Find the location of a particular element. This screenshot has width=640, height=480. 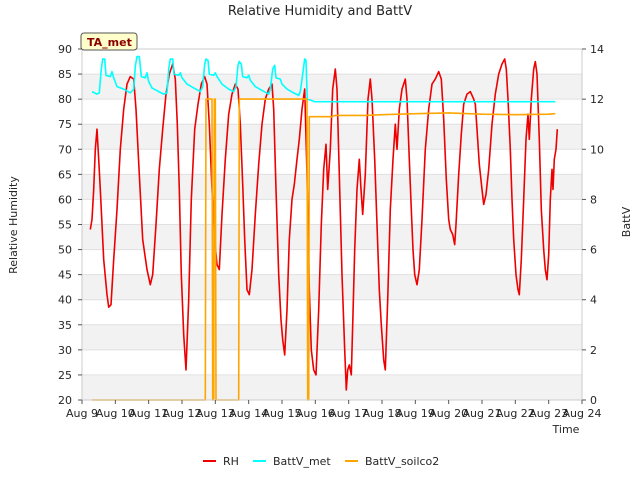

legend-label-rh: RH is located at coordinates (231, 461).